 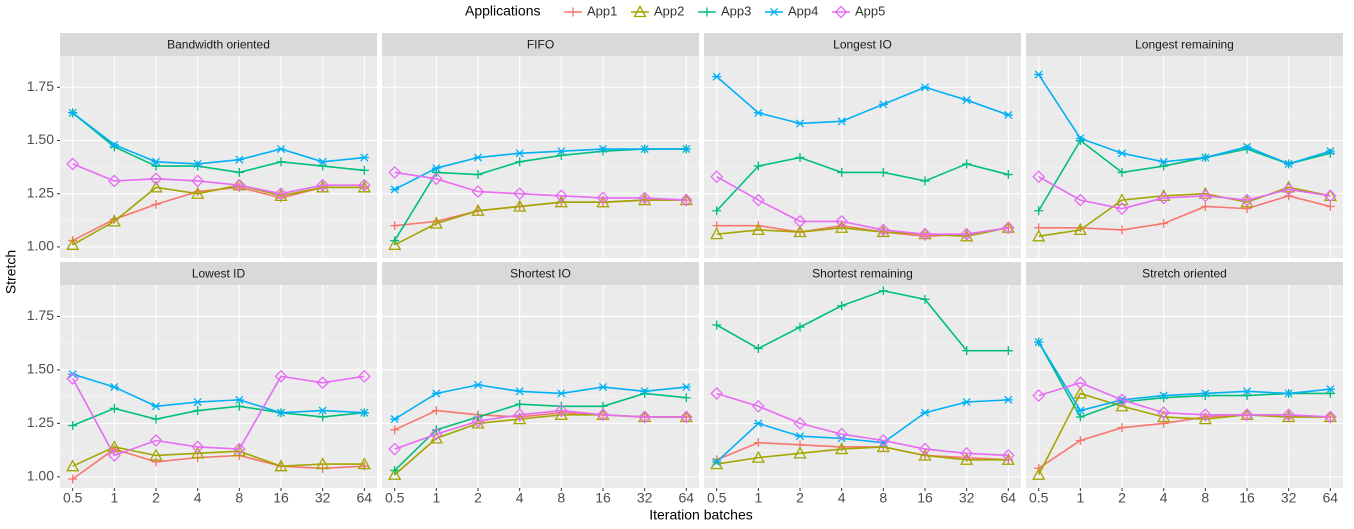 I want to click on x-tick-label: 8, so click(x=1205, y=498).